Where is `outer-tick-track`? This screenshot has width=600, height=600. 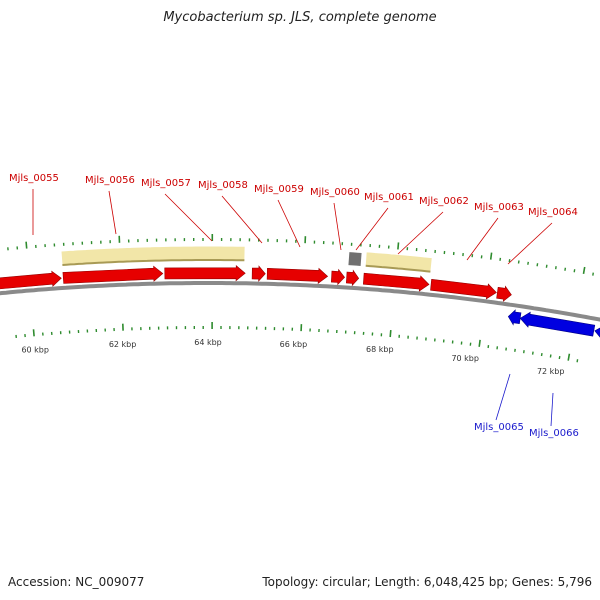 outer-tick-track is located at coordinates (300, 255).